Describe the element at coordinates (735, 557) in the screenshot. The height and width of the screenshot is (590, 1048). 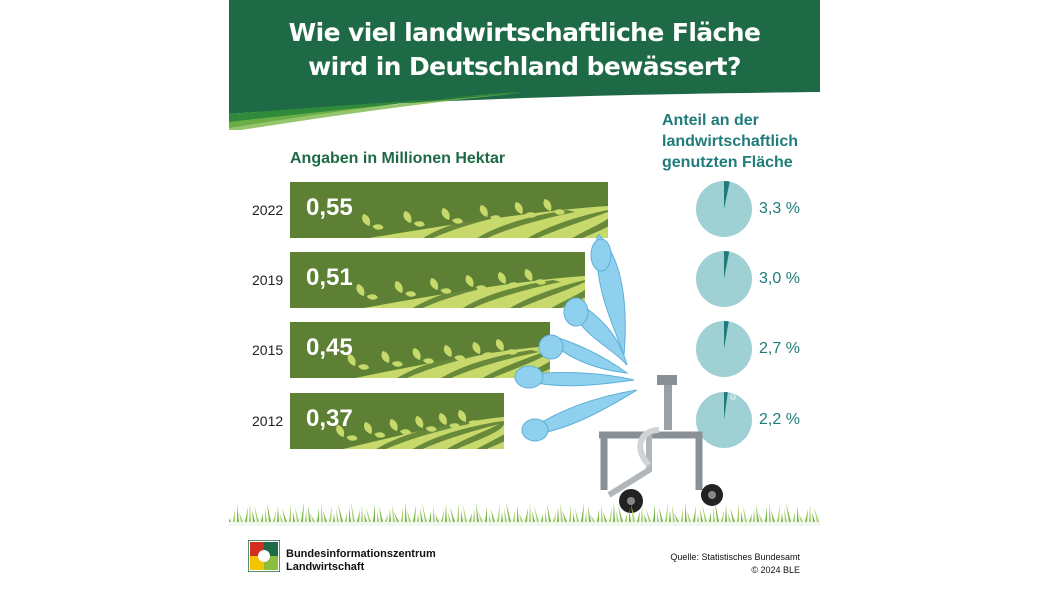
I see `source-text: Quelle: Statistisches Bundesamt` at that location.